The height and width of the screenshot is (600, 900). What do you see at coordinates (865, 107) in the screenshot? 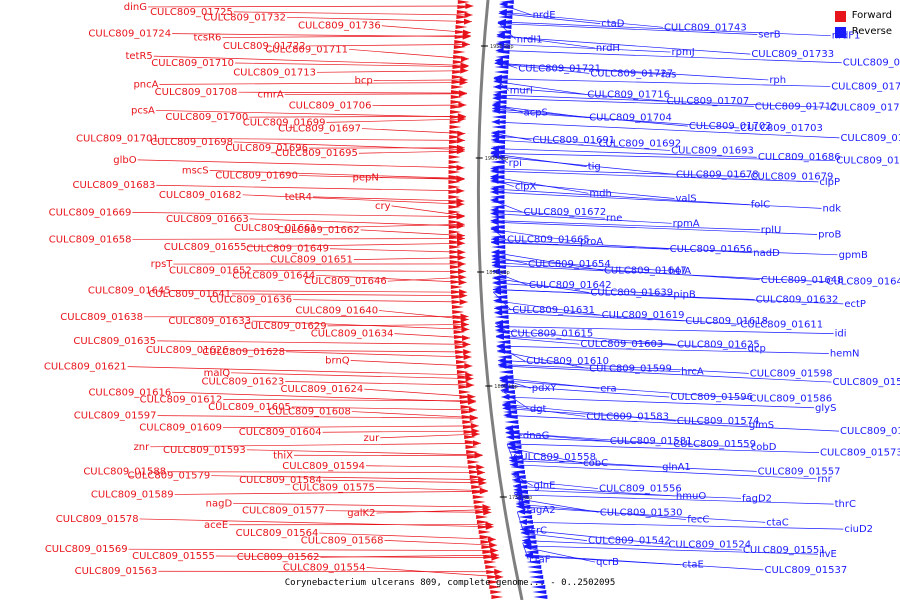
I see `reverse-gene-label: CULC809_01715` at bounding box center [865, 107].